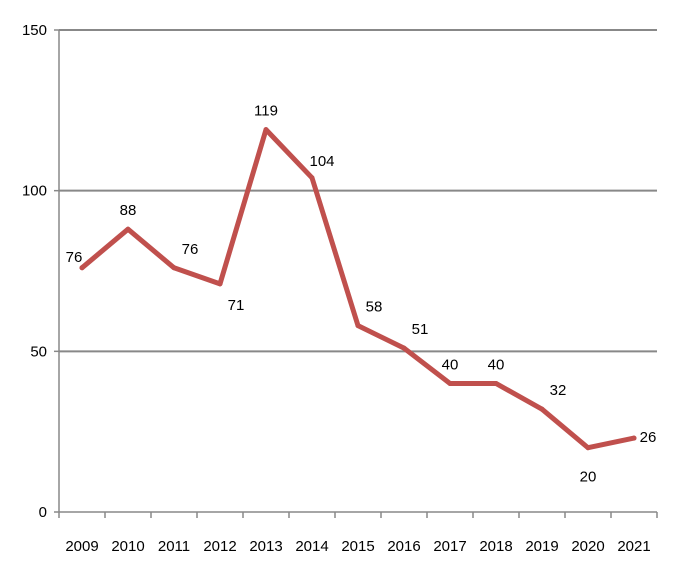 The width and height of the screenshot is (676, 574). What do you see at coordinates (420, 329) in the screenshot?
I see `data-label: 51` at bounding box center [420, 329].